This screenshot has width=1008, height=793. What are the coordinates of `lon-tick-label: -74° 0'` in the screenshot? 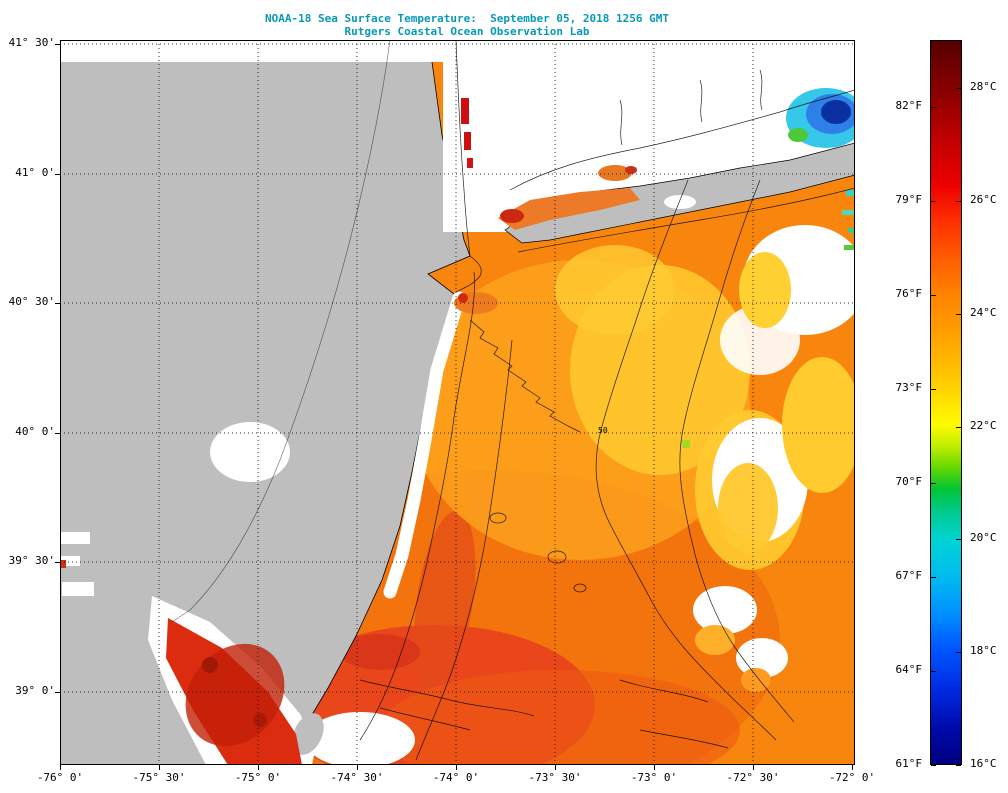 It's located at (456, 777).